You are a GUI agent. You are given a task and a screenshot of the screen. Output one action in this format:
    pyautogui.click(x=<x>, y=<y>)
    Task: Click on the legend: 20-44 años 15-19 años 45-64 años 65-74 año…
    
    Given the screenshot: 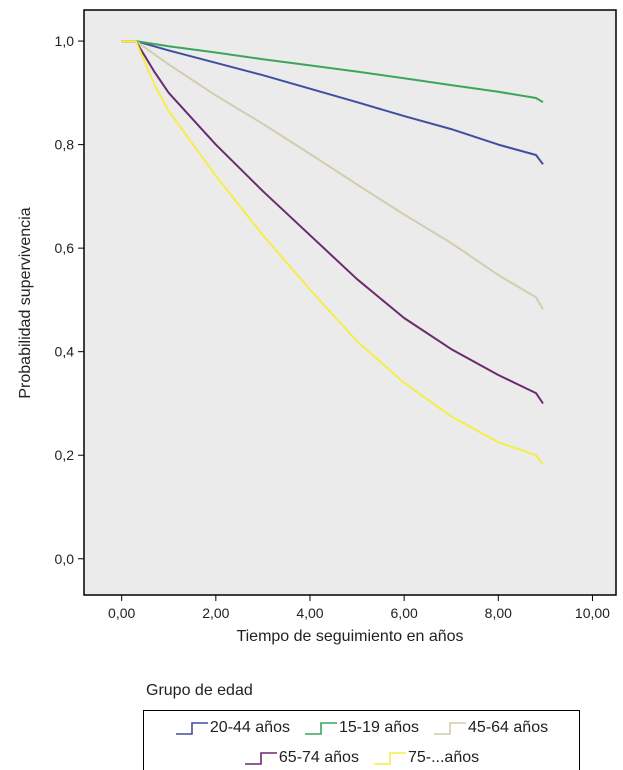 What is the action you would take?
    pyautogui.click(x=361, y=740)
    